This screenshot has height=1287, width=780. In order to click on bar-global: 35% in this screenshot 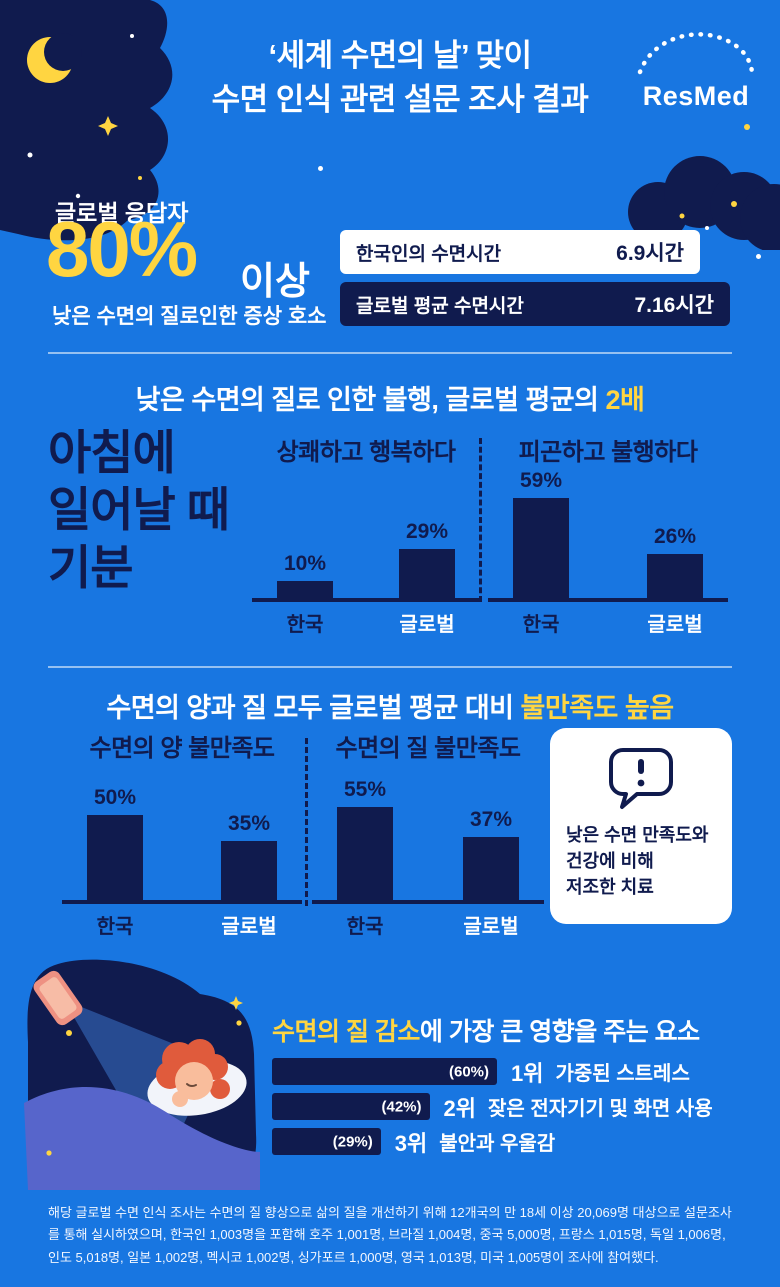, I will do `click(249, 855)`.